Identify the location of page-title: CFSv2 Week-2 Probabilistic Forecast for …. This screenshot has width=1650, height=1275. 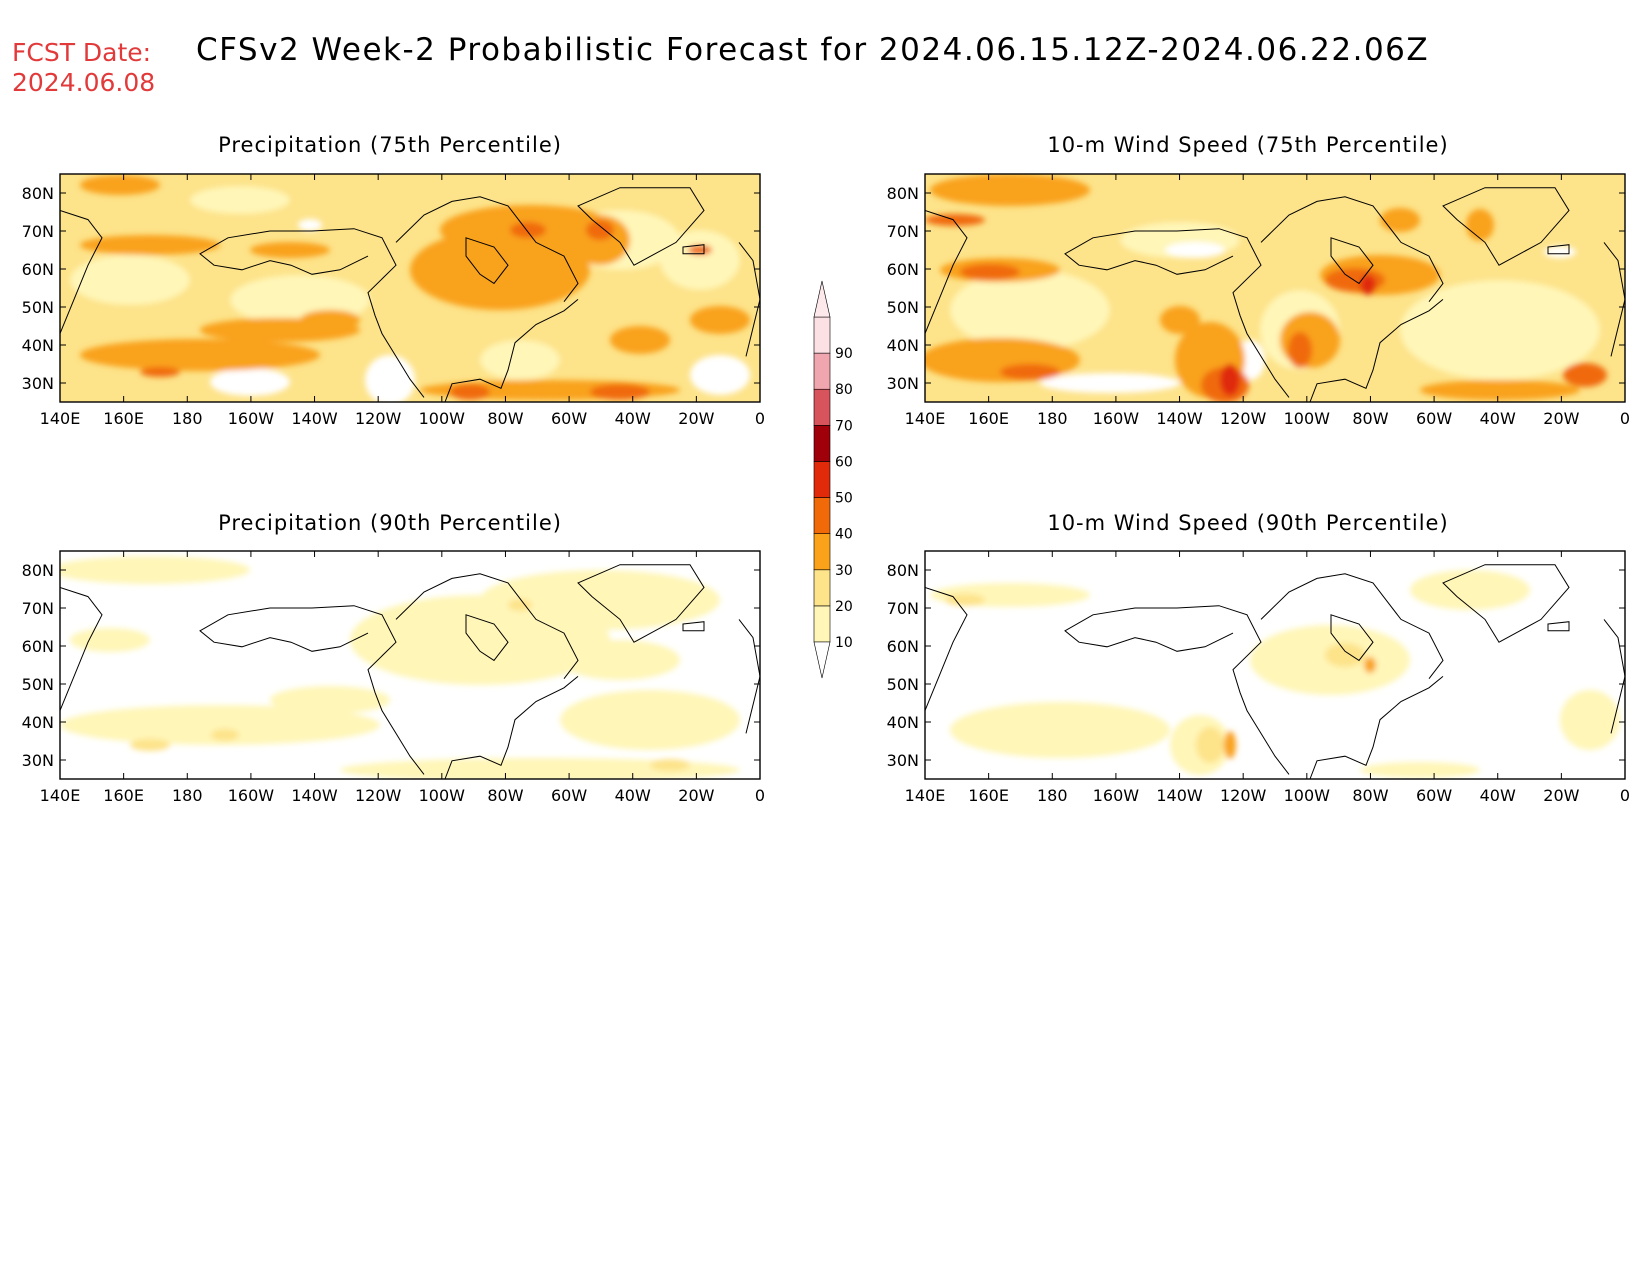
(813, 50).